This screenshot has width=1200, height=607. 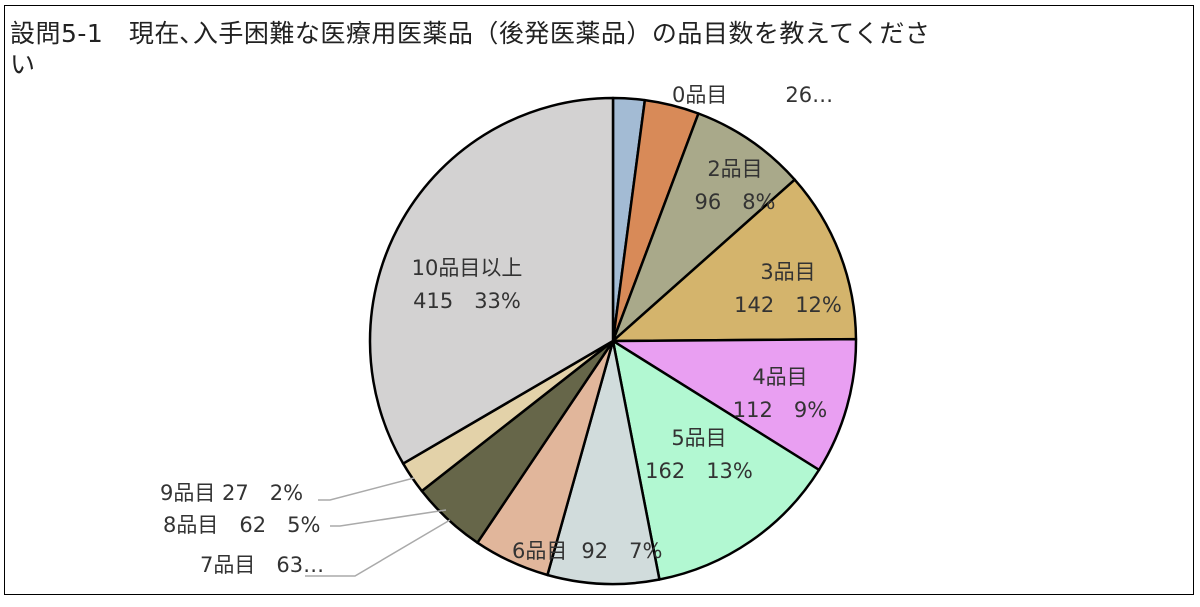 I want to click on slice-label-value: 92 7%, so click(x=621, y=551).